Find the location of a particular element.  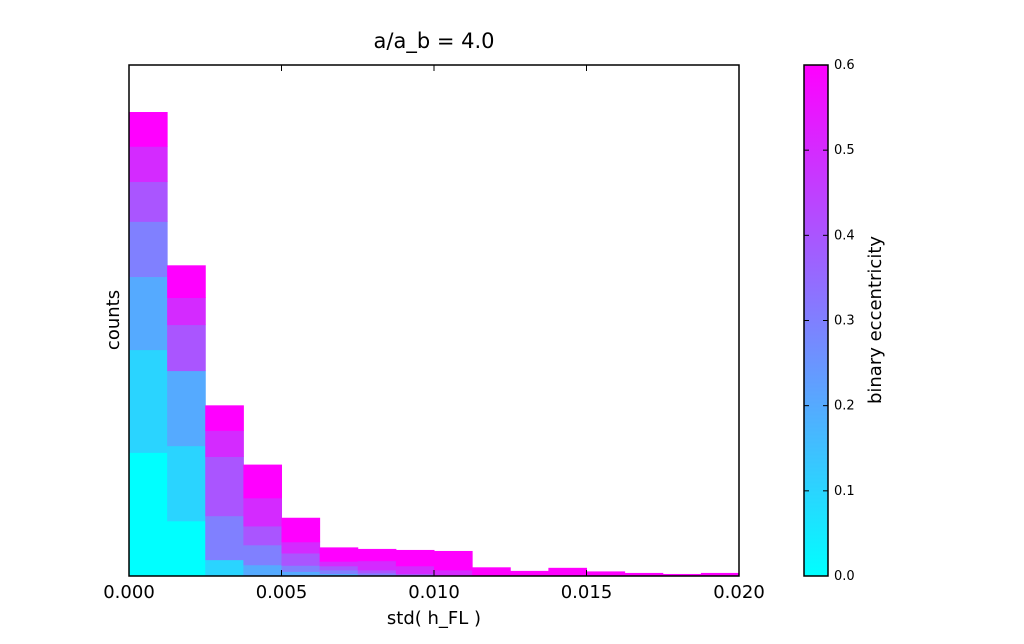

colorbar-tick-label: 0.1 is located at coordinates (844, 491).